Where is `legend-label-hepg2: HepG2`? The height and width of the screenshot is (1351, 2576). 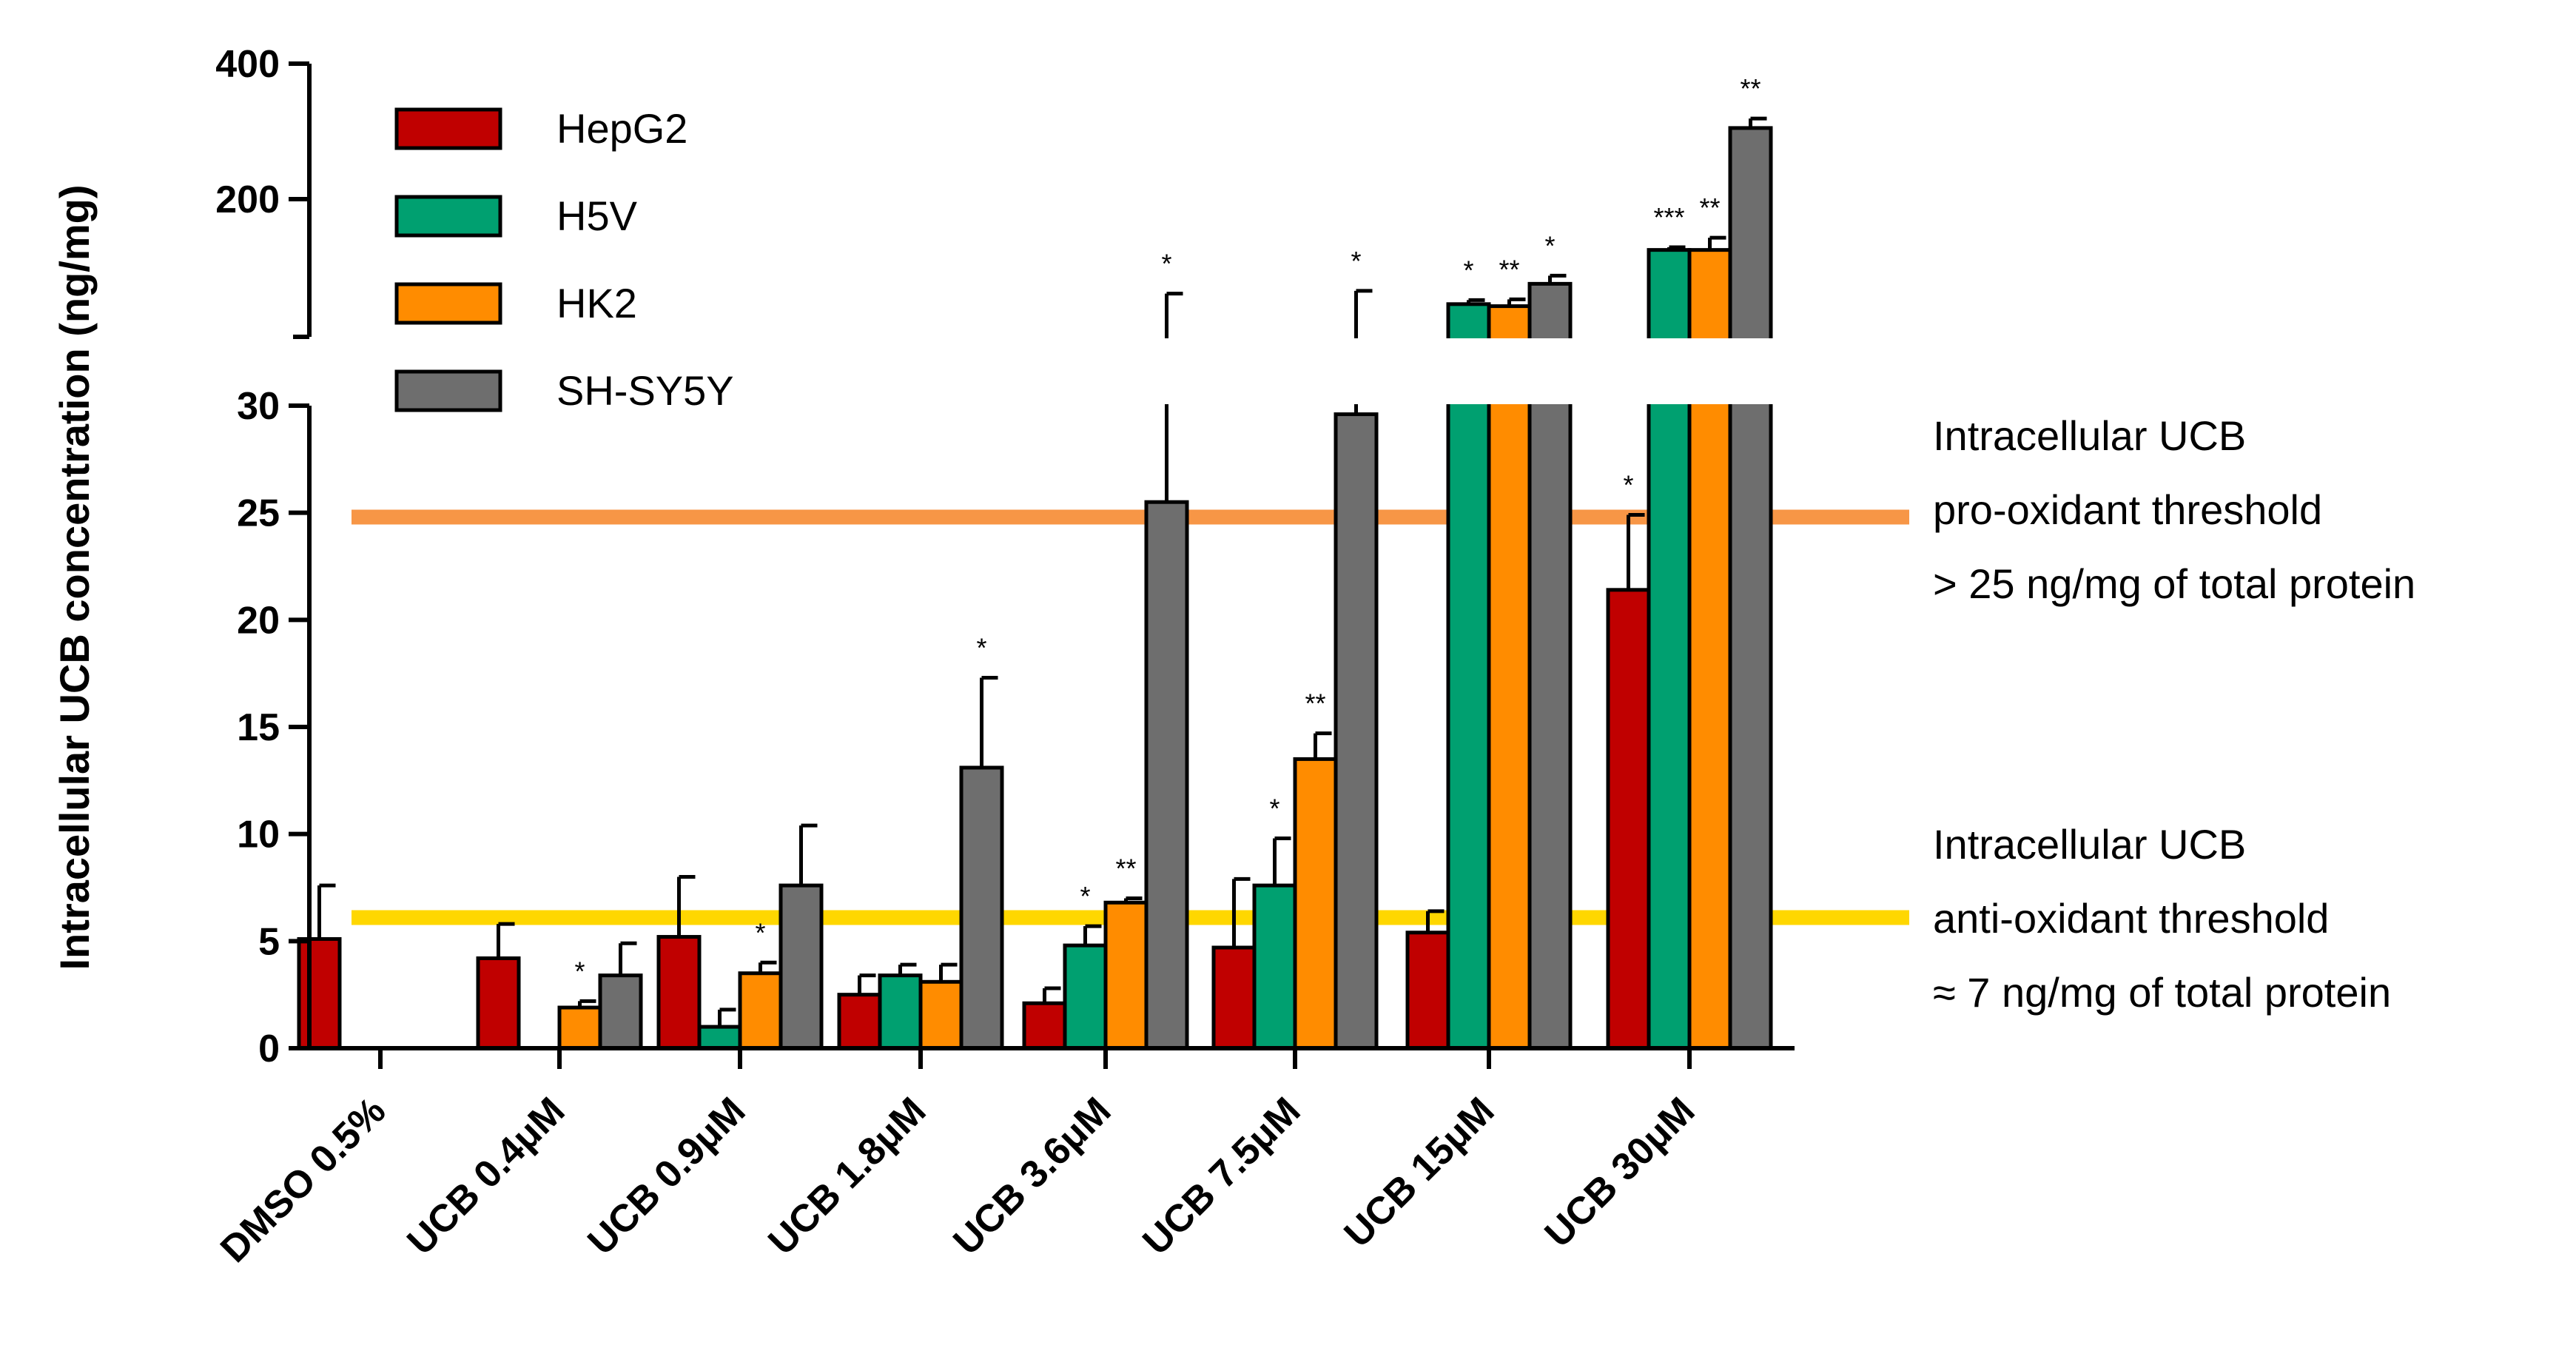 legend-label-hepg2: HepG2 is located at coordinates (621, 128).